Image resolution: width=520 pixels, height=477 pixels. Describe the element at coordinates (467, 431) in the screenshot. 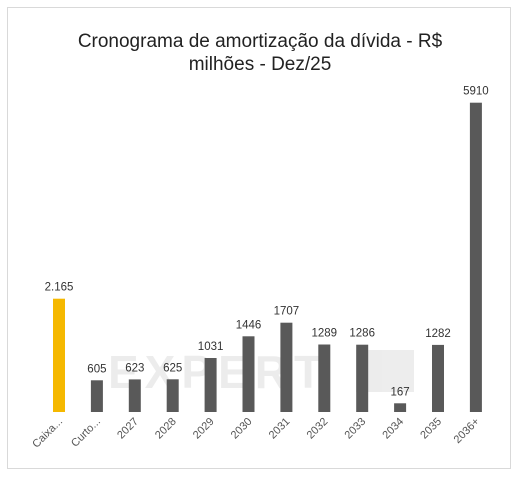

I see `x-tick-label: 2036+` at that location.